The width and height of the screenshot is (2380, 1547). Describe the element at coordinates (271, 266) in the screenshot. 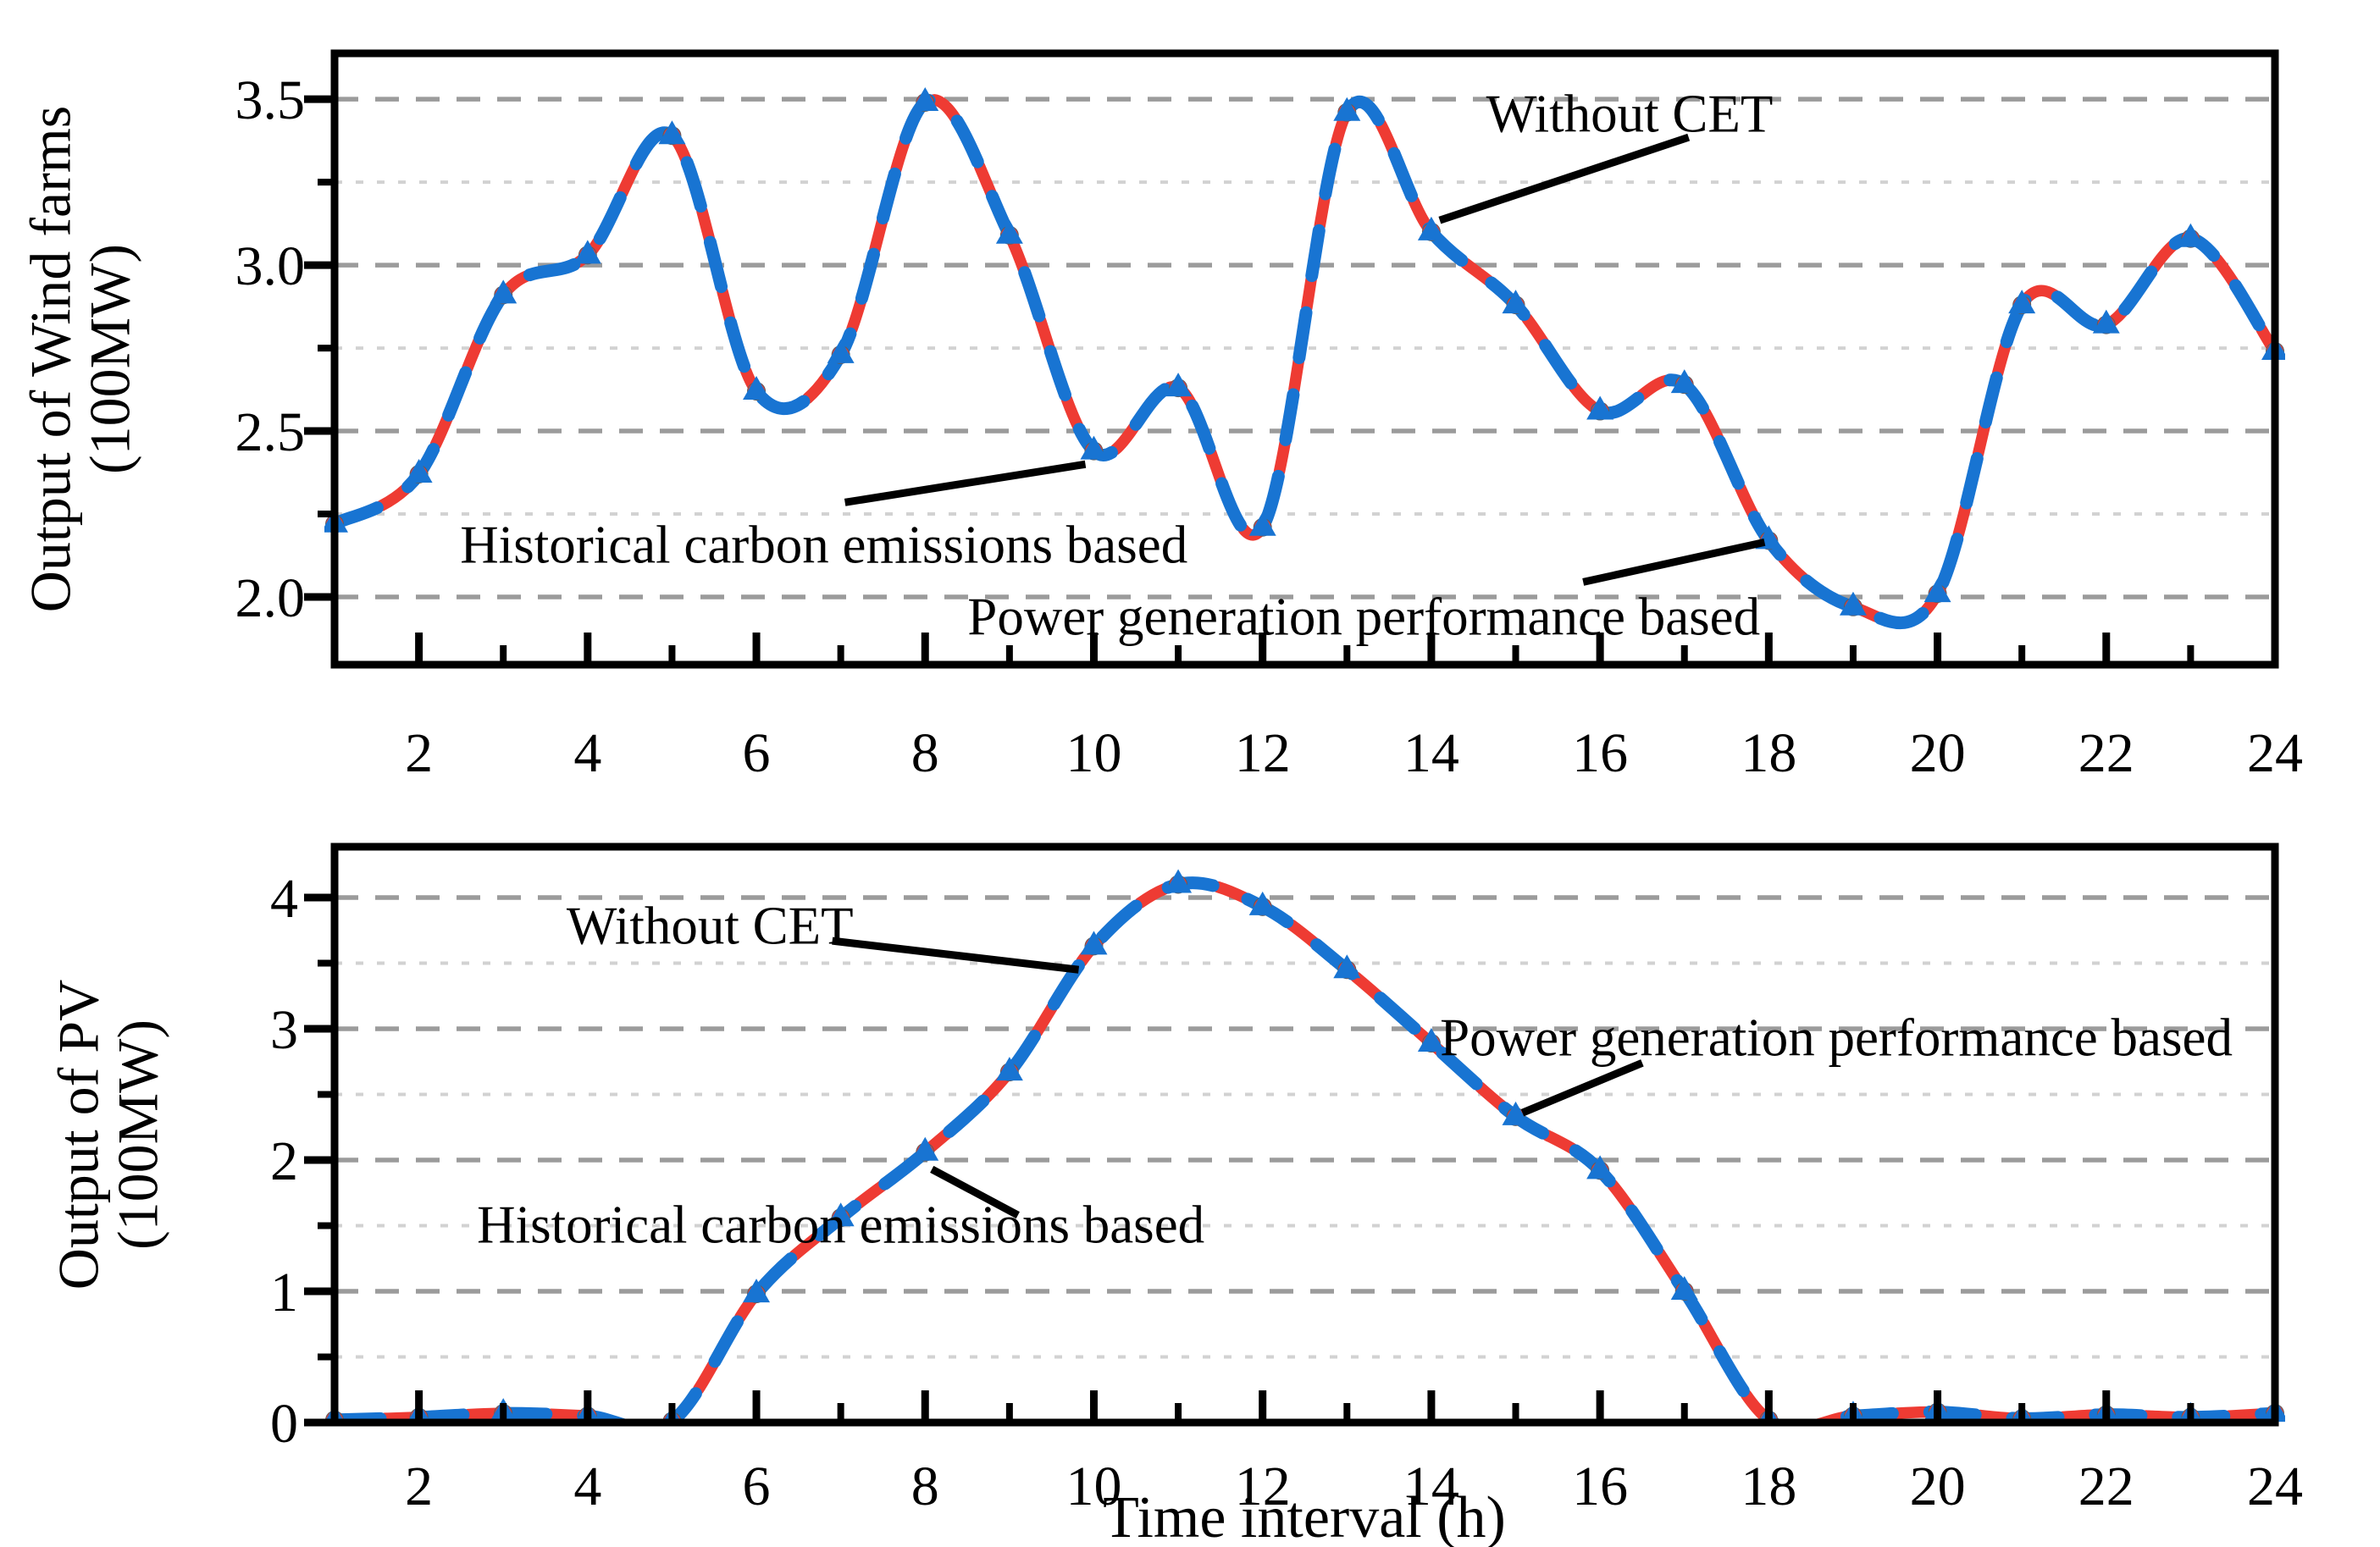

I see `y-tick-label: 3.0` at that location.